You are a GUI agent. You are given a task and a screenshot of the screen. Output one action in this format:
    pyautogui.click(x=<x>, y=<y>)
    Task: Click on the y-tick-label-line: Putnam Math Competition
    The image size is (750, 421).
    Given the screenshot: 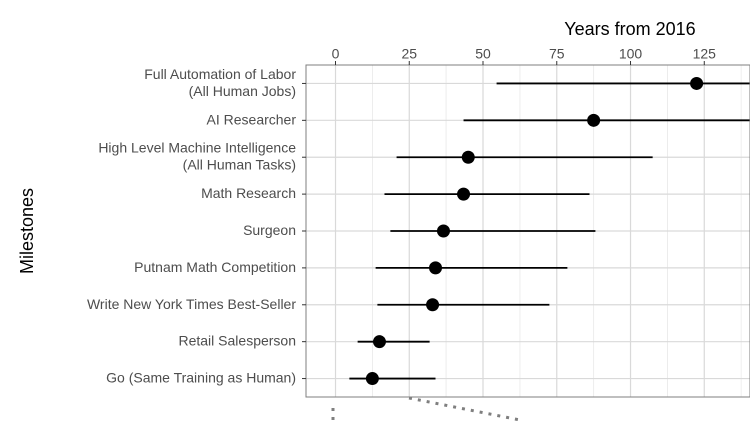 What is the action you would take?
    pyautogui.click(x=215, y=267)
    